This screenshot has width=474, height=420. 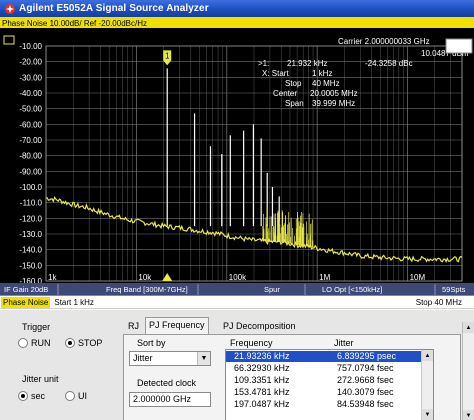 What do you see at coordinates (293, 83) in the screenshot?
I see `readout-label-stop: Stop` at bounding box center [293, 83].